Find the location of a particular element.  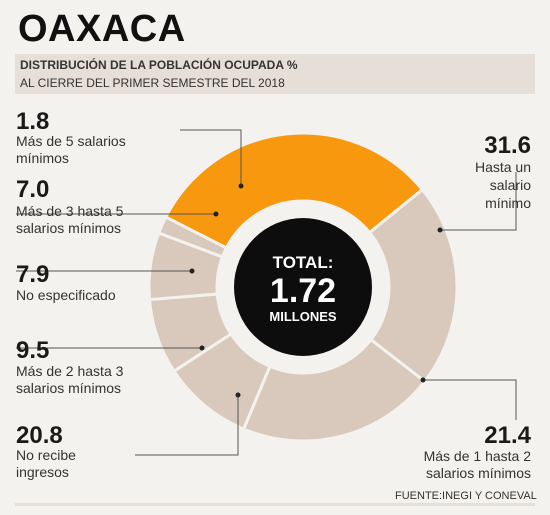

category-label-no-especificado: No especificado is located at coordinates (66, 295).